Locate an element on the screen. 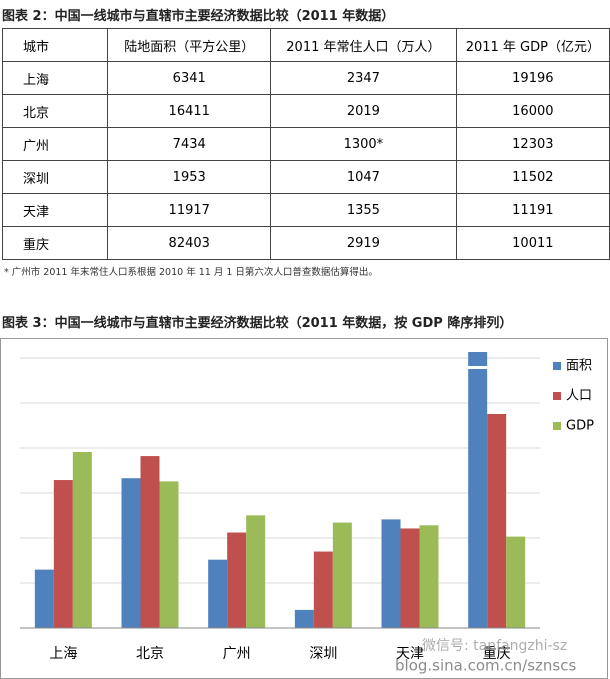 The width and height of the screenshot is (610, 679). table-cell: 2011 年 GDP（亿元） is located at coordinates (532, 45).